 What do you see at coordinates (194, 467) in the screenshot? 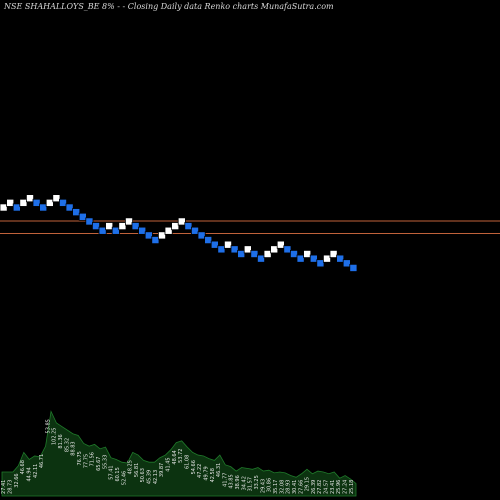
I see `volume-label: 54.66` at bounding box center [194, 467].